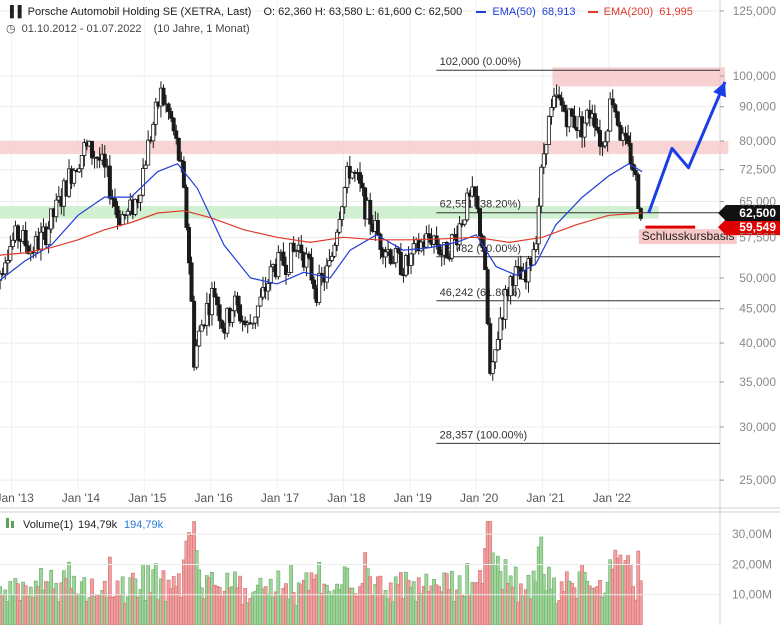  I want to click on y-tick-label: 90,000, so click(757, 107).